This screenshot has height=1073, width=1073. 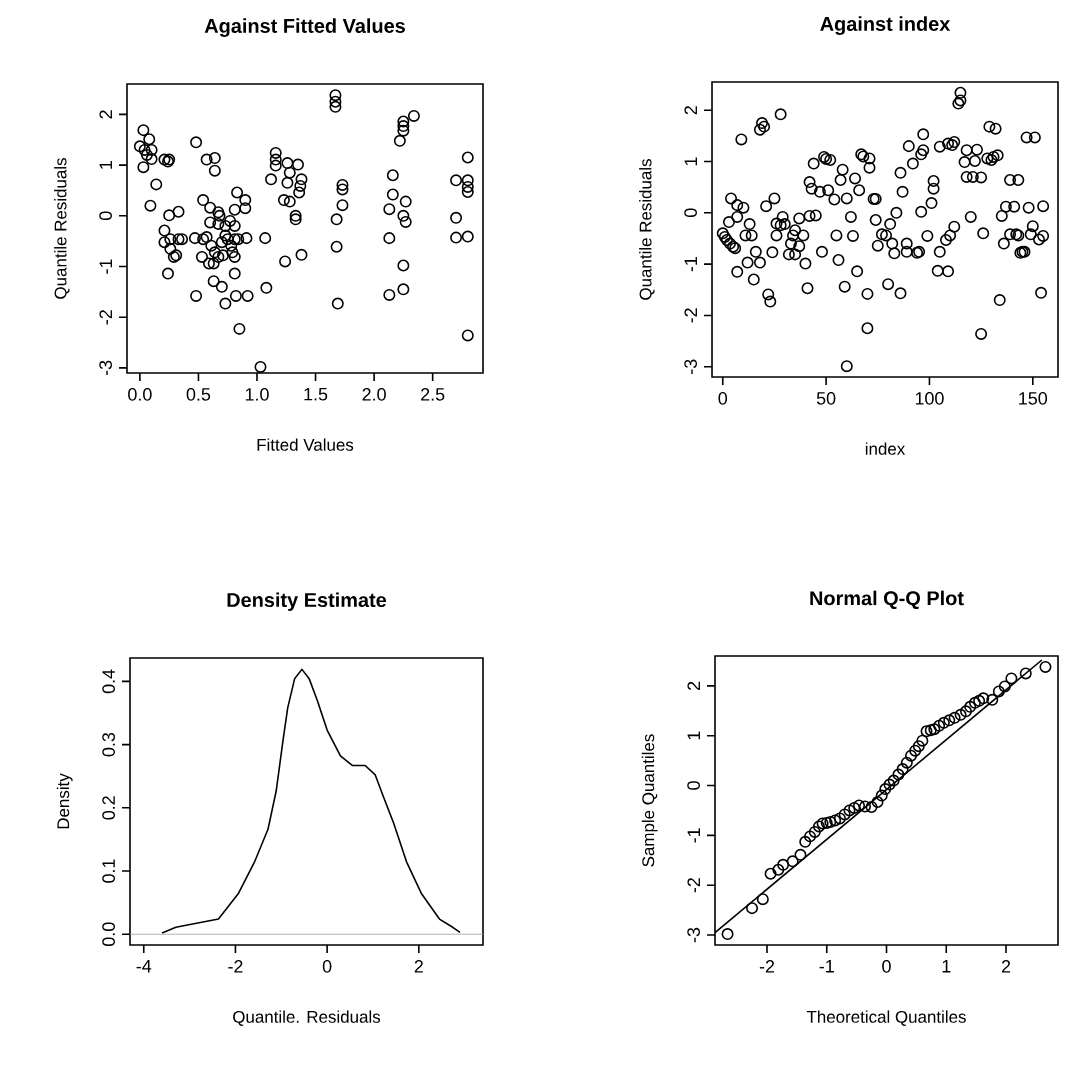 I want to click on line-series, so click(x=311, y=801).